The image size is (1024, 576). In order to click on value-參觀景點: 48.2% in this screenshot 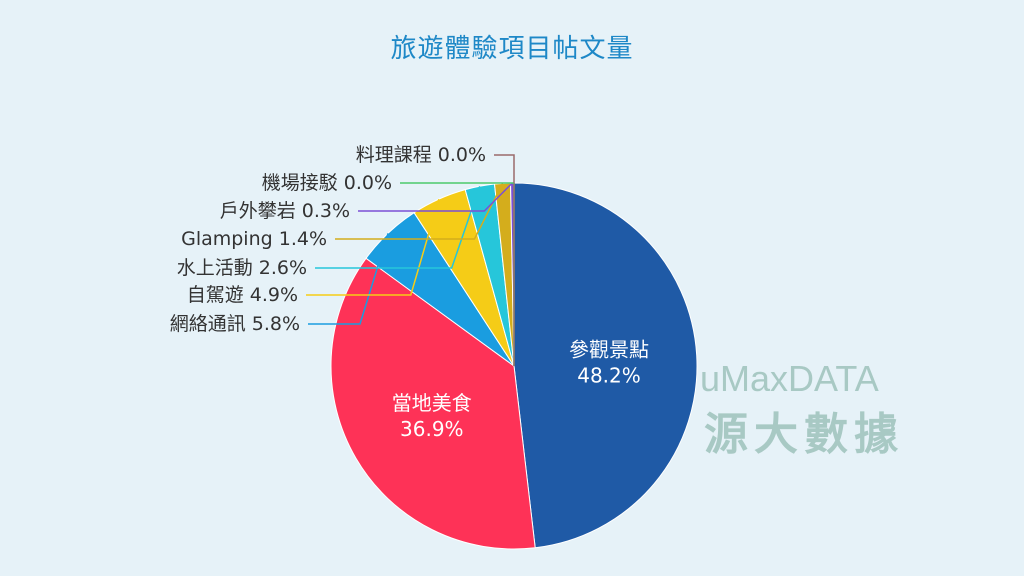, I will do `click(609, 376)`.